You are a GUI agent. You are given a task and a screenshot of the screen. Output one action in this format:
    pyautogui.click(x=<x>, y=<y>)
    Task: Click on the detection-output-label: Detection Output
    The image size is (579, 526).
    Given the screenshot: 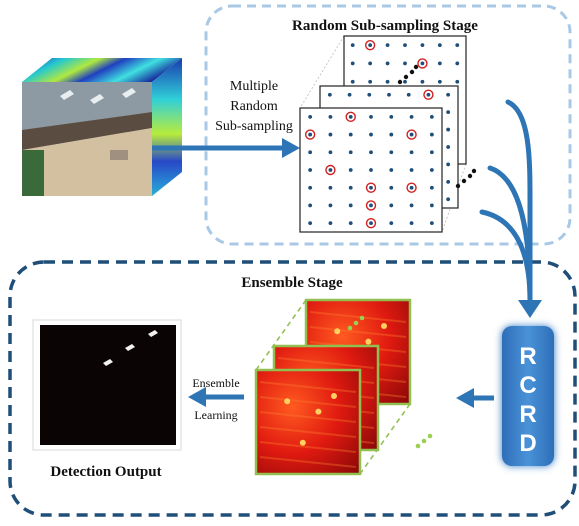 What is the action you would take?
    pyautogui.click(x=105, y=472)
    